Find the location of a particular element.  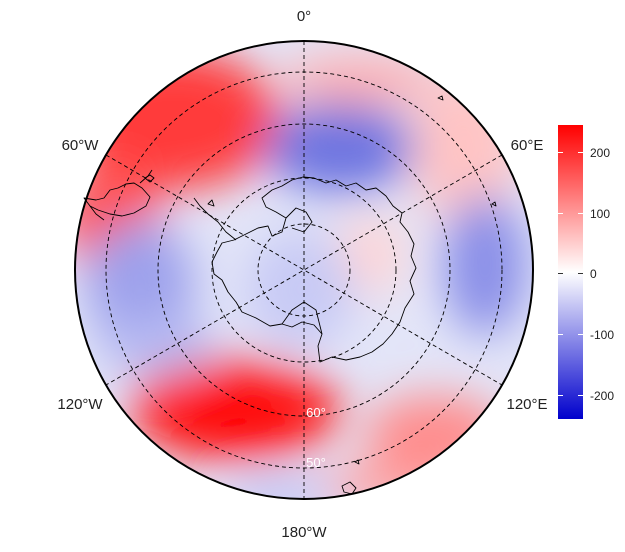

latitude-label-50: 50° is located at coordinates (316, 462).